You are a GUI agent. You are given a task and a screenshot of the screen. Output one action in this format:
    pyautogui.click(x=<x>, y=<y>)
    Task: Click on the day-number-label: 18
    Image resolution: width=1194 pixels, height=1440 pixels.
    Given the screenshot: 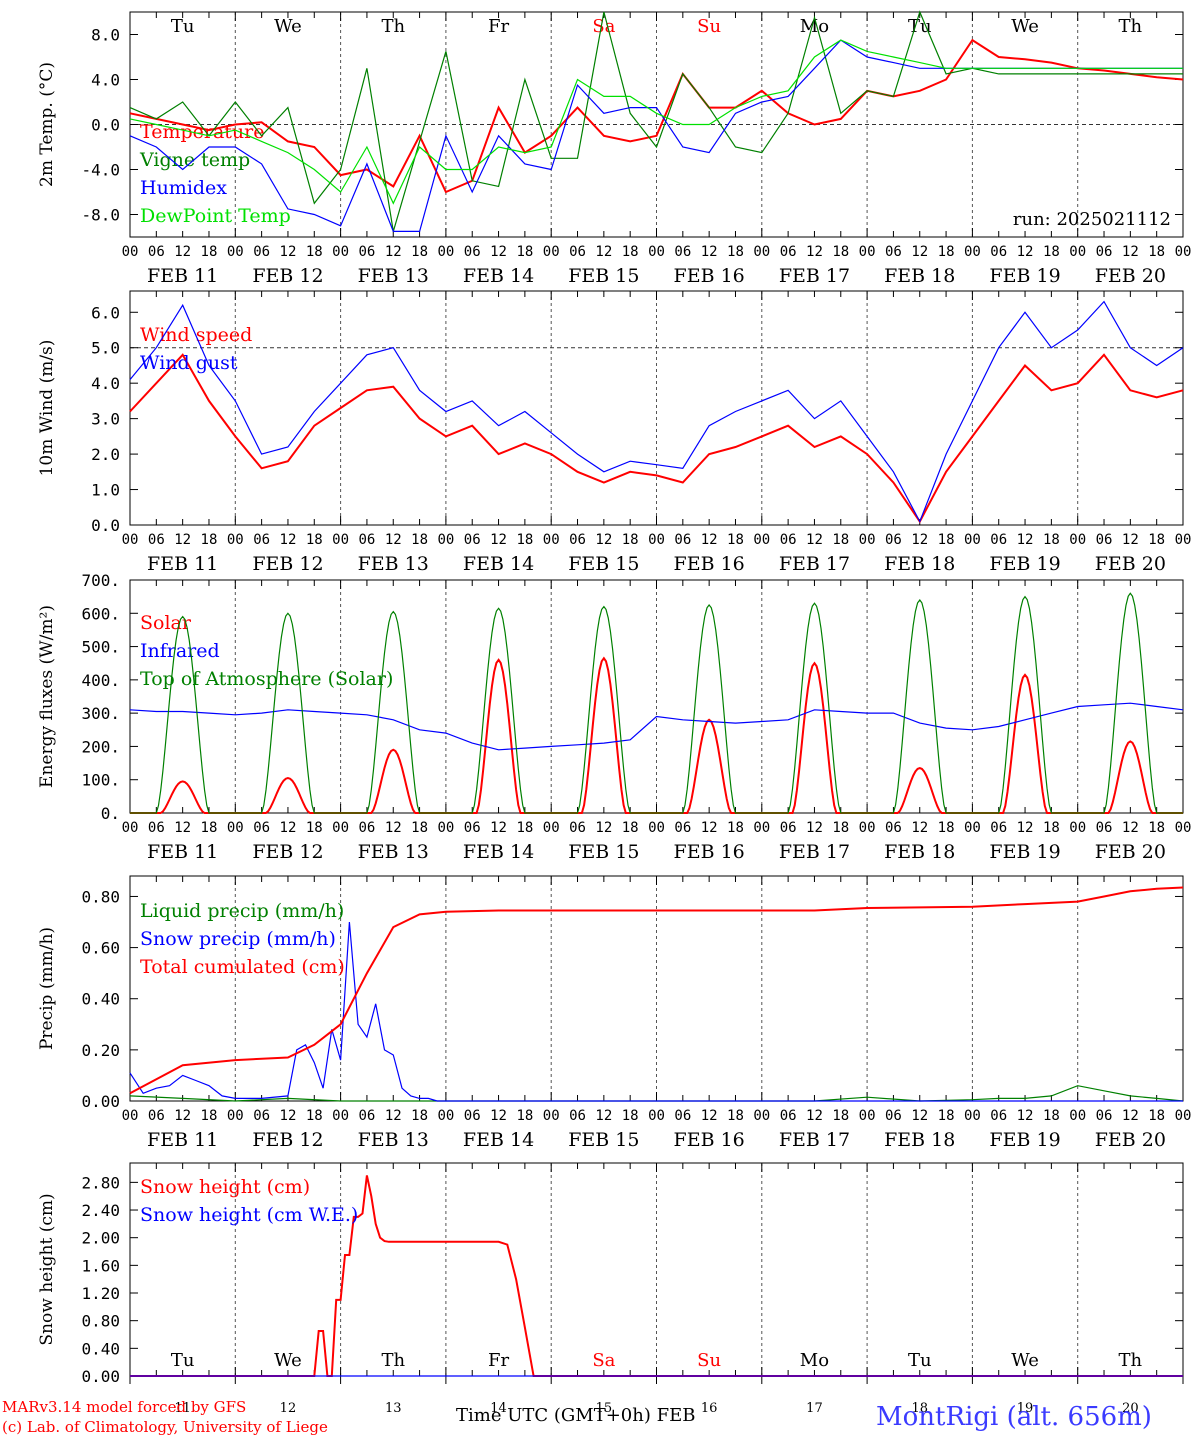 What is the action you would take?
    pyautogui.click(x=919, y=1408)
    